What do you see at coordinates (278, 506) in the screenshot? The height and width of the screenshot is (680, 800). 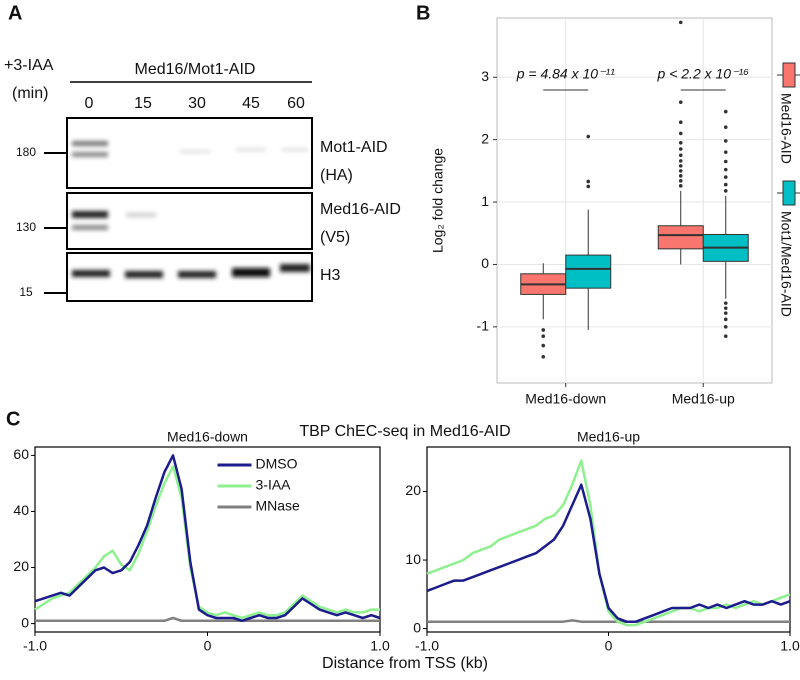 I see `legend-label: MNase` at bounding box center [278, 506].